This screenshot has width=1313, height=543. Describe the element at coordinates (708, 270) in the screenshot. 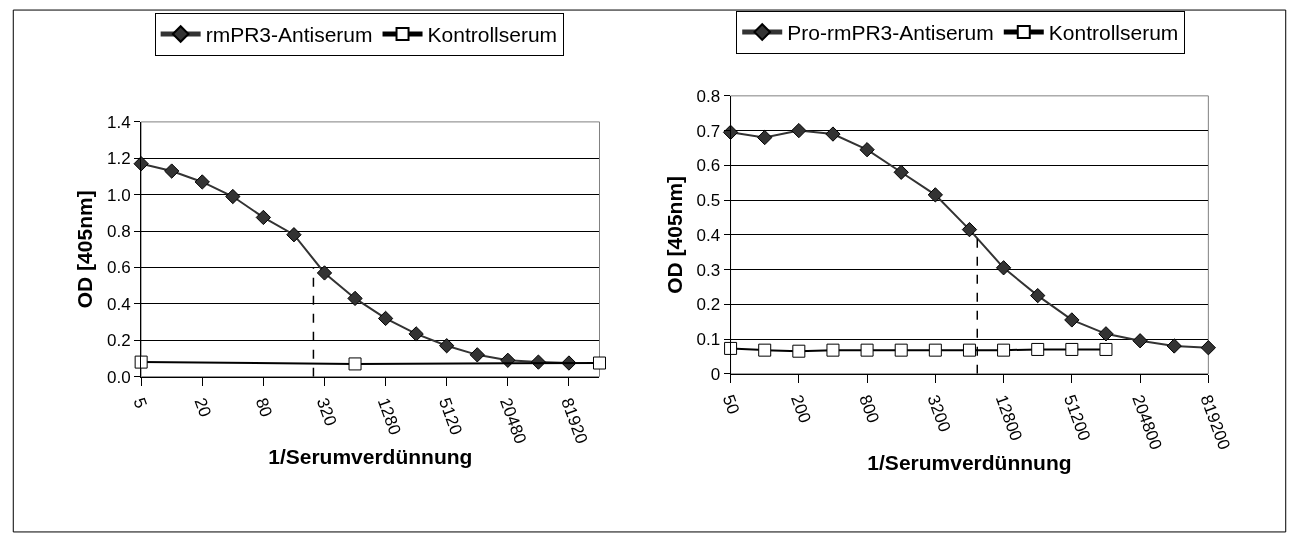

I see `y-tick-label: 0.3` at that location.